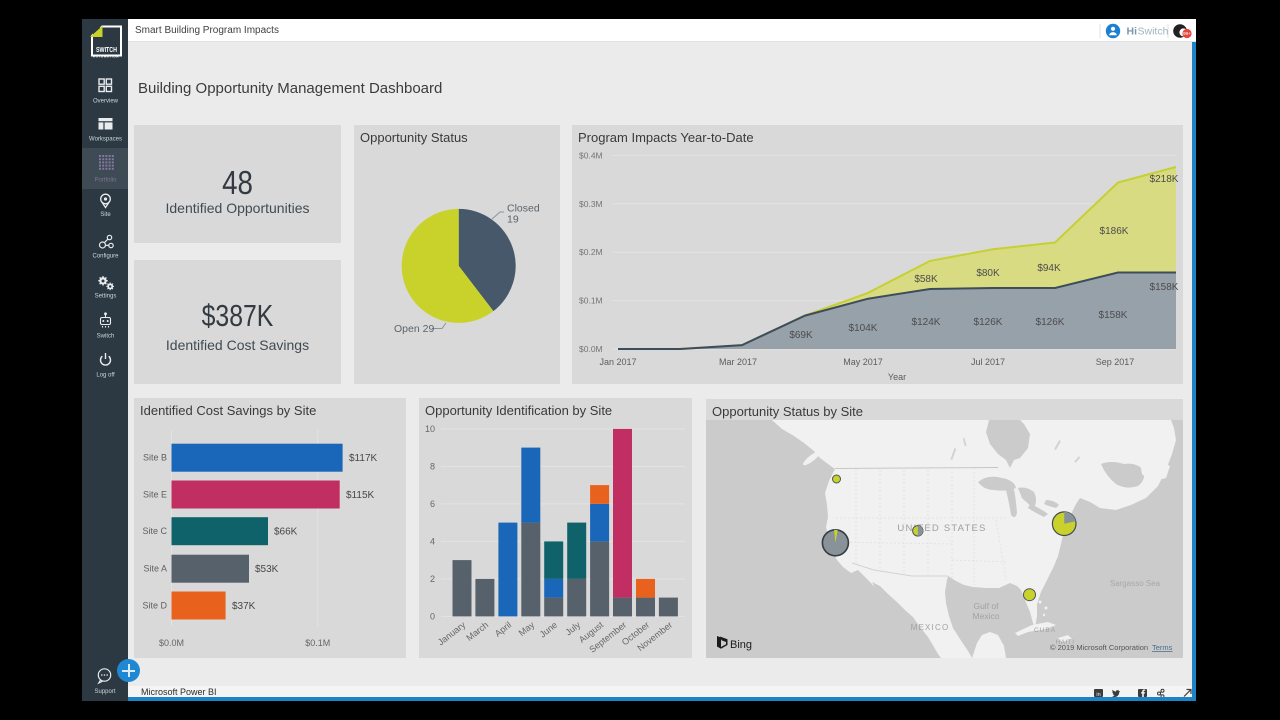 The width and height of the screenshot is (1280, 720). I want to click on svg-text: $117K, so click(363, 458).